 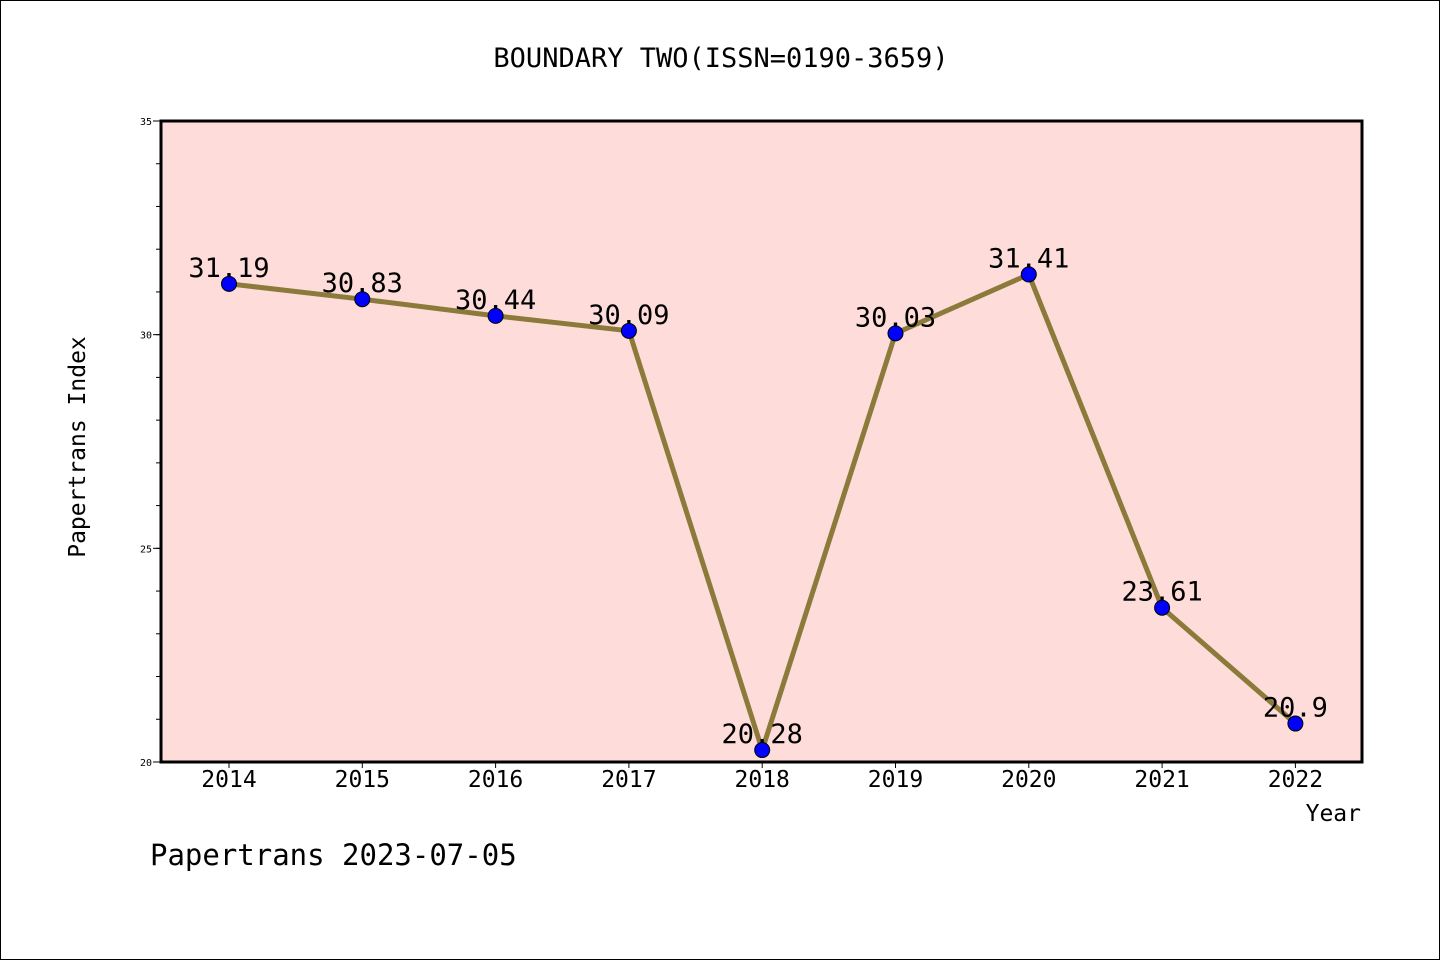 What do you see at coordinates (762, 734) in the screenshot?
I see `data-label: 20.28` at bounding box center [762, 734].